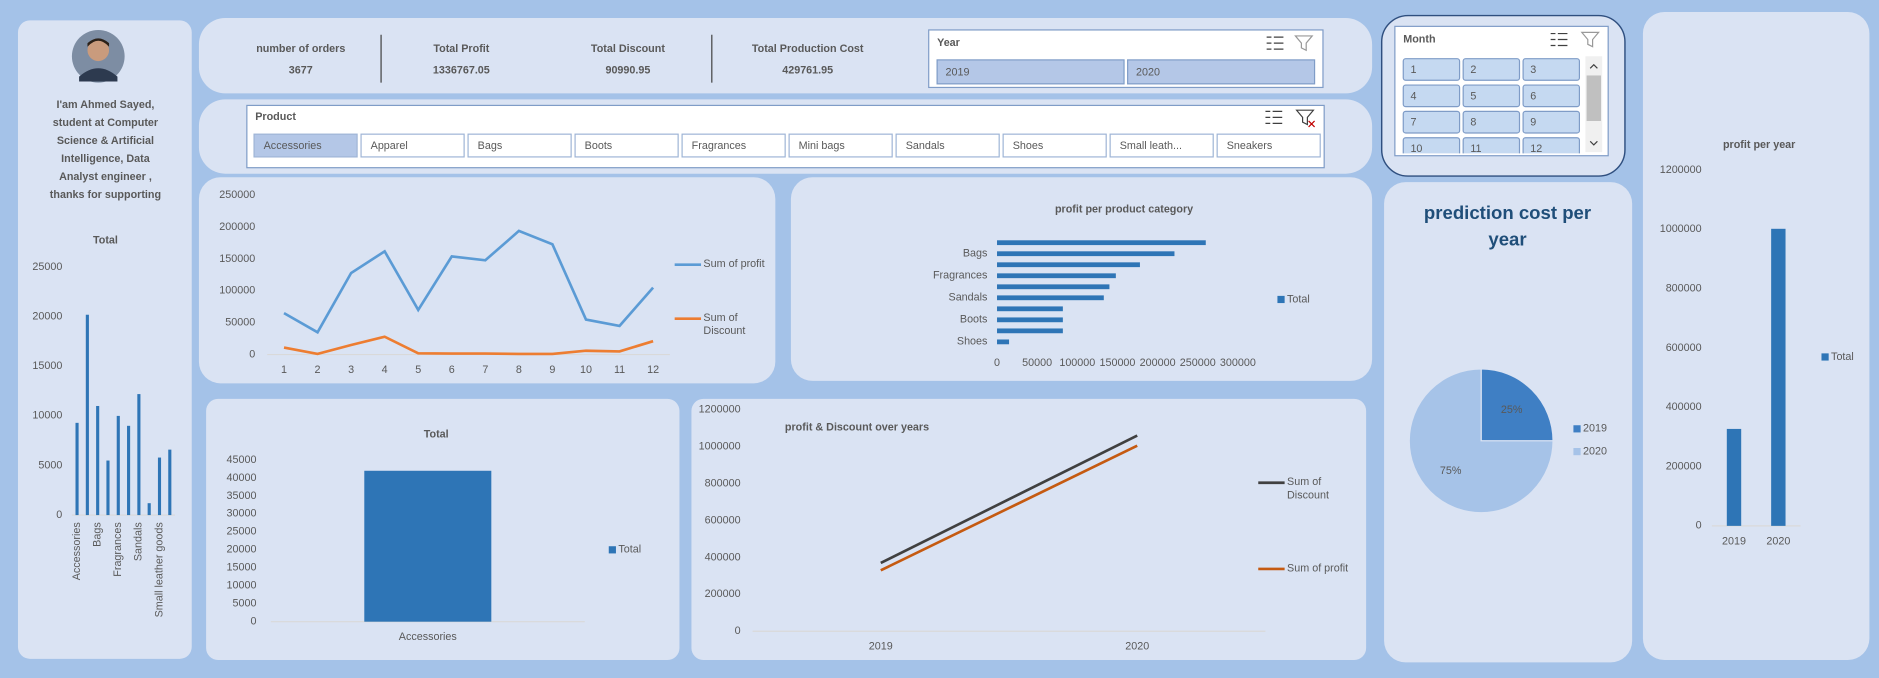  What do you see at coordinates (284, 370) in the screenshot?
I see `x-tick-label: 1` at bounding box center [284, 370].